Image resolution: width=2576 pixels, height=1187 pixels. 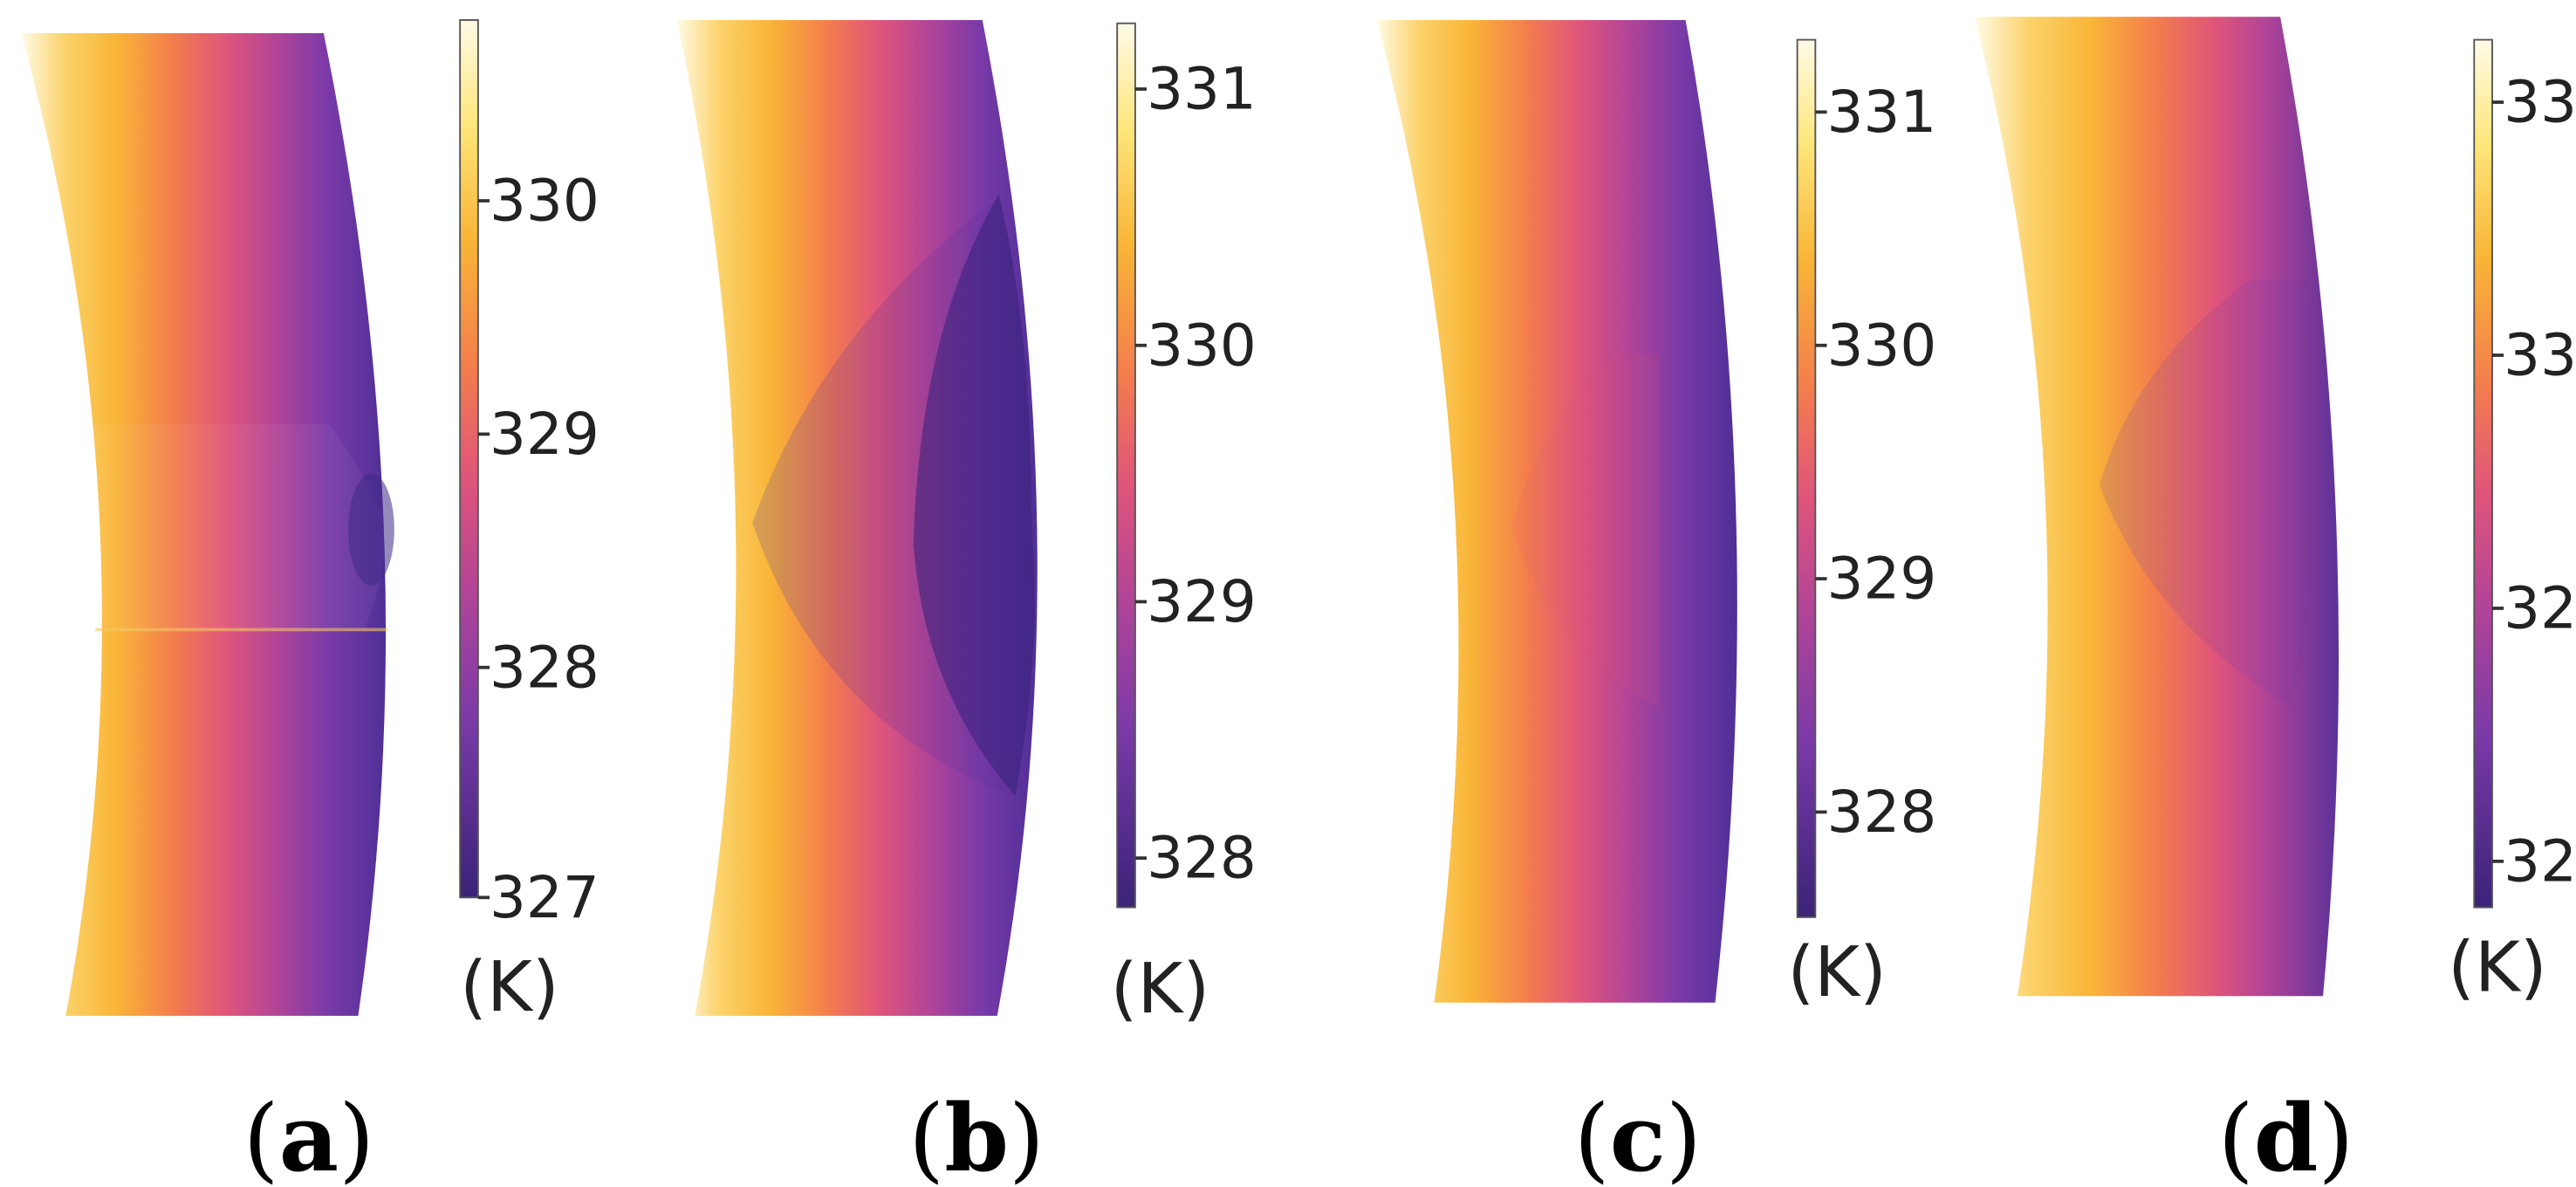 I want to click on colorbar-c, so click(x=1807, y=478).